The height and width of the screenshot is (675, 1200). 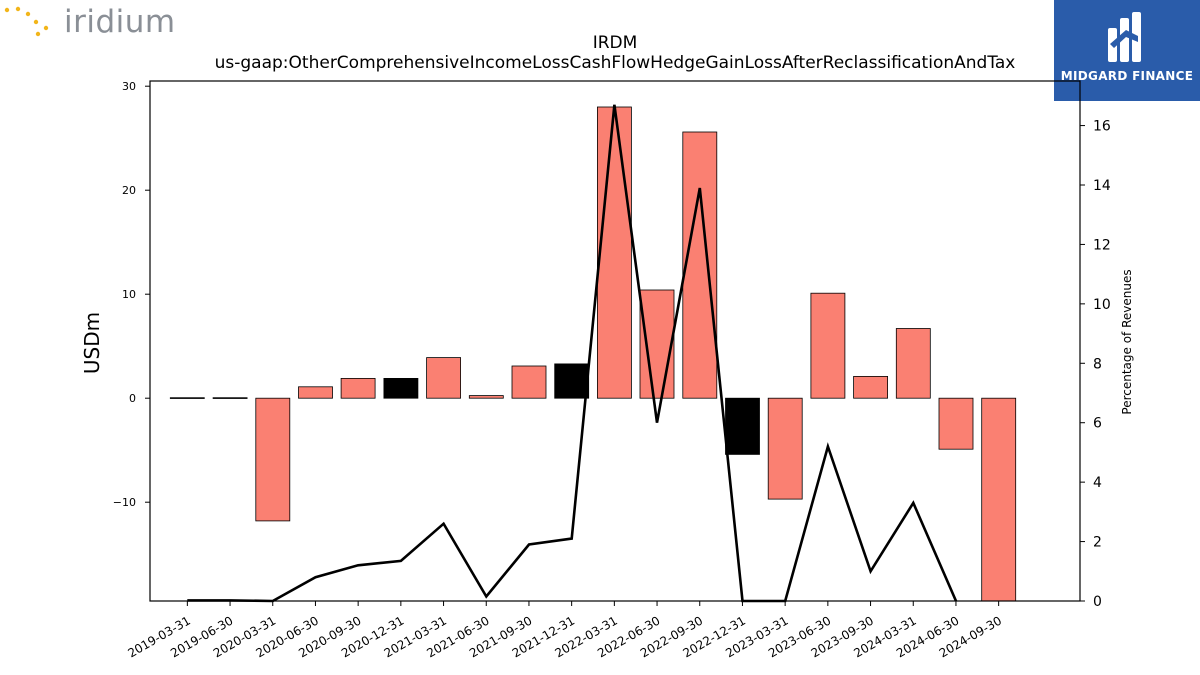 What do you see at coordinates (1097, 602) in the screenshot?
I see `y2-tick-label: 0` at bounding box center [1097, 602].